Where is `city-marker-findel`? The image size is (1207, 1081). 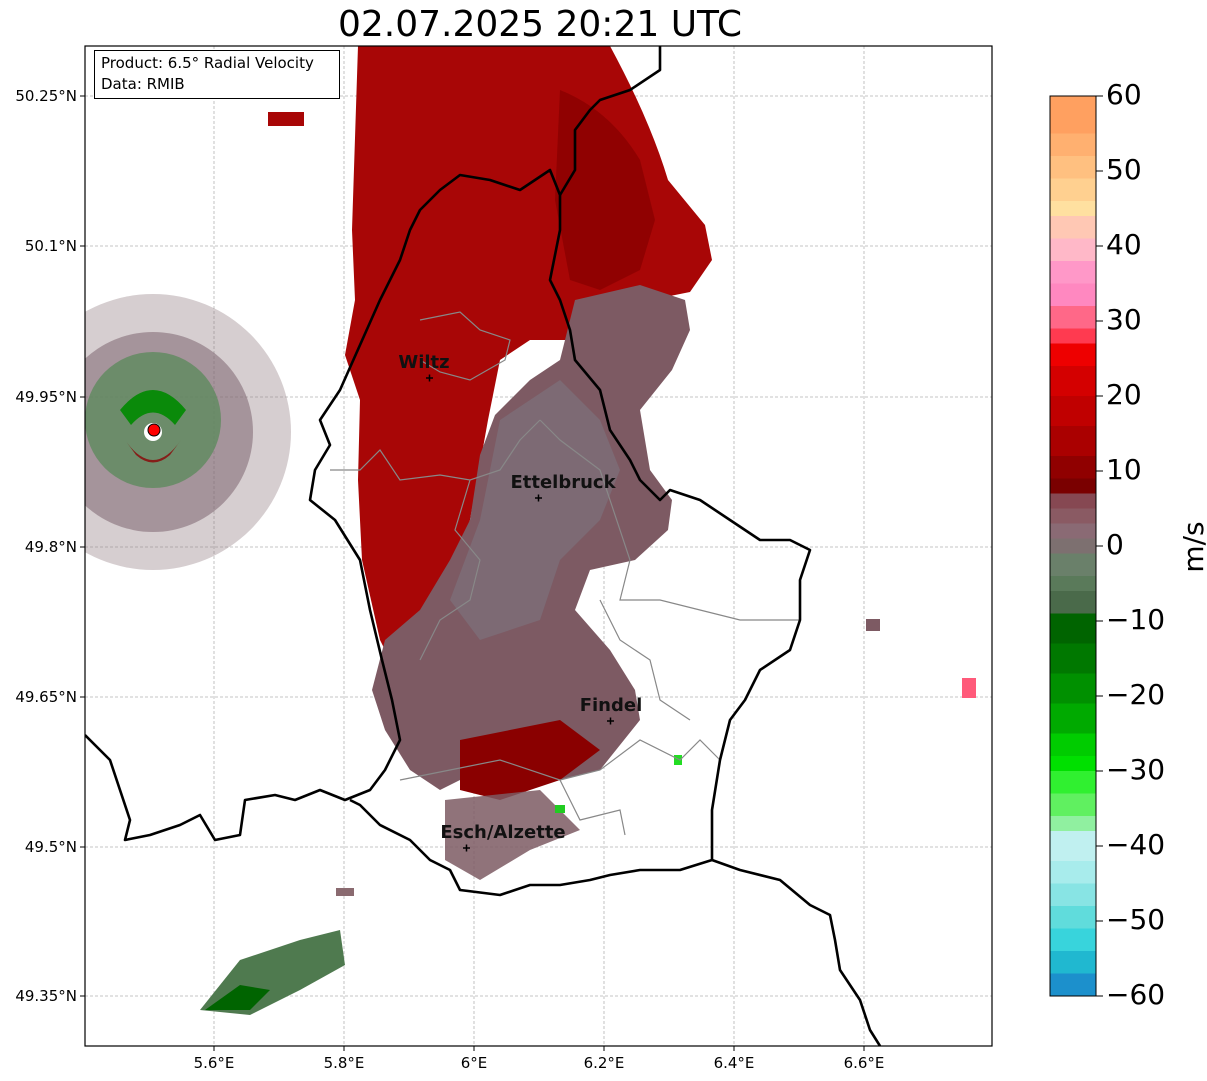
city-marker-findel is located at coordinates (610, 721).